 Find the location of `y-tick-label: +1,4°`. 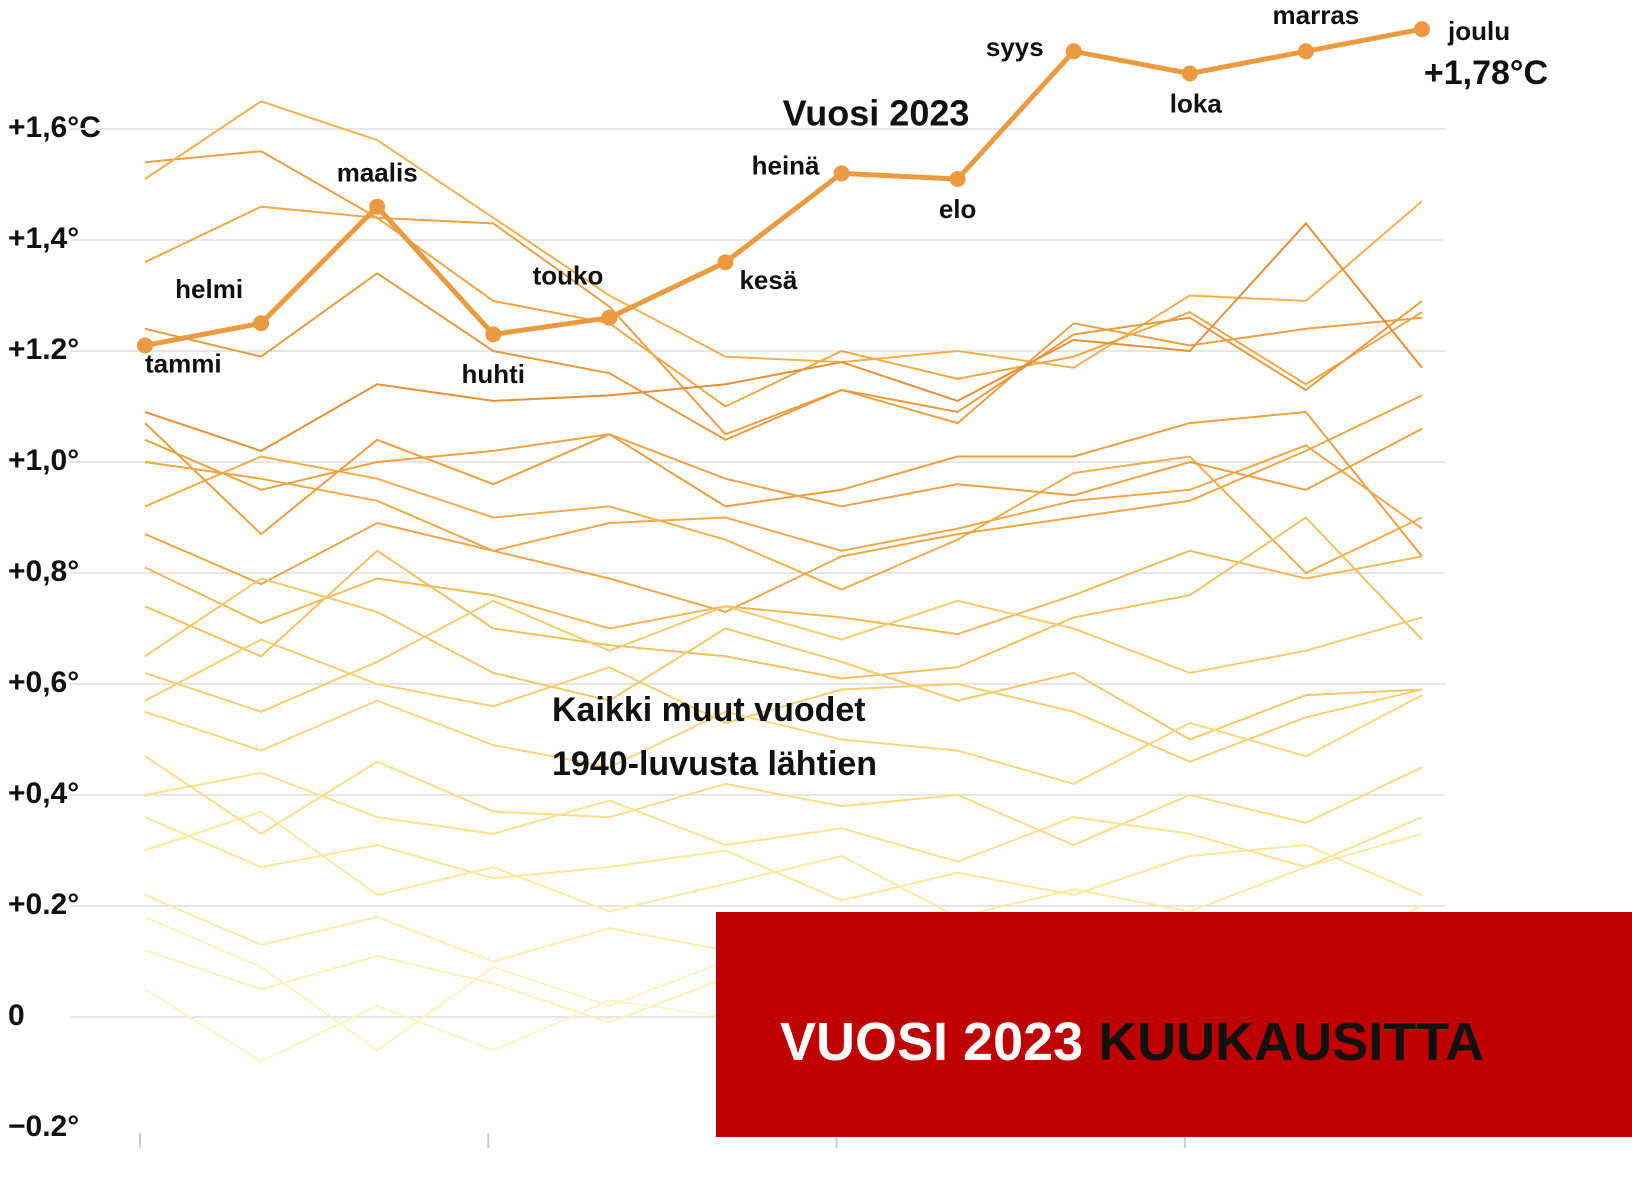

y-tick-label: +1,4° is located at coordinates (43, 238).